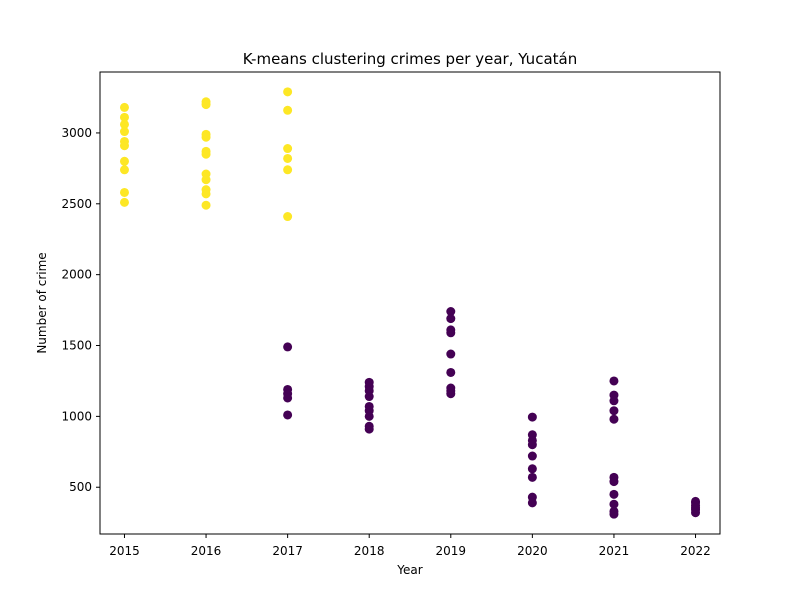  Describe the element at coordinates (451, 551) in the screenshot. I see `x-tick-label: 2019` at that location.